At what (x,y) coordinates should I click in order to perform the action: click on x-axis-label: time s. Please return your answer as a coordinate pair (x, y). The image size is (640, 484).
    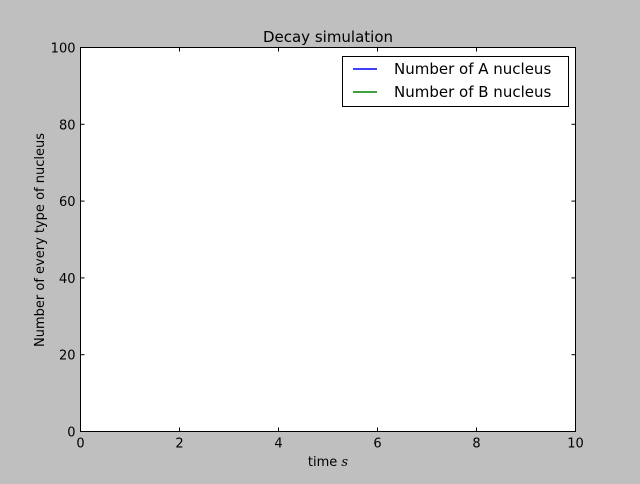
    Looking at the image, I should click on (328, 462).